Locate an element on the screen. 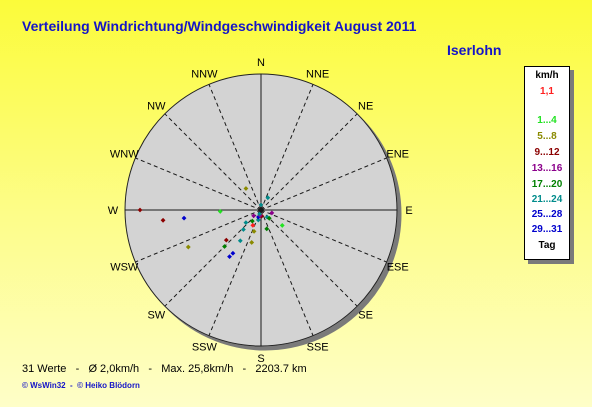 The image size is (592, 407). direction-label-sse: SSE is located at coordinates (318, 348).